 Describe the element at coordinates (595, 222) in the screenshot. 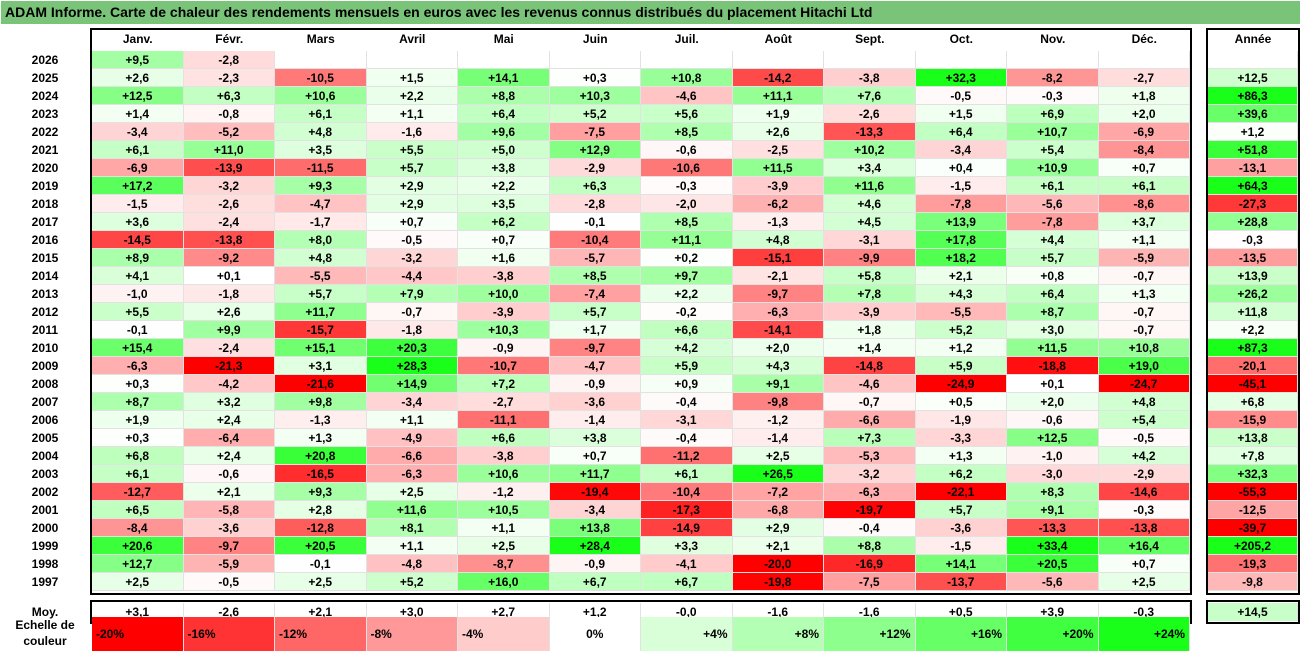

I see `heatmap-cell: -0,1` at that location.